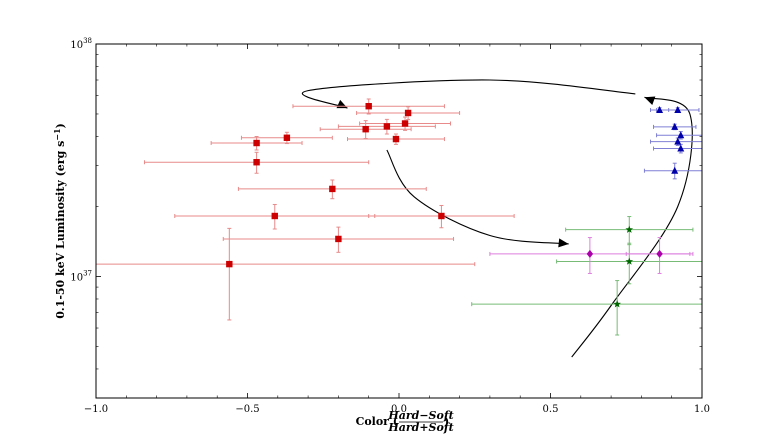  I want to click on y-tick-label: 1038, so click(81, 44).